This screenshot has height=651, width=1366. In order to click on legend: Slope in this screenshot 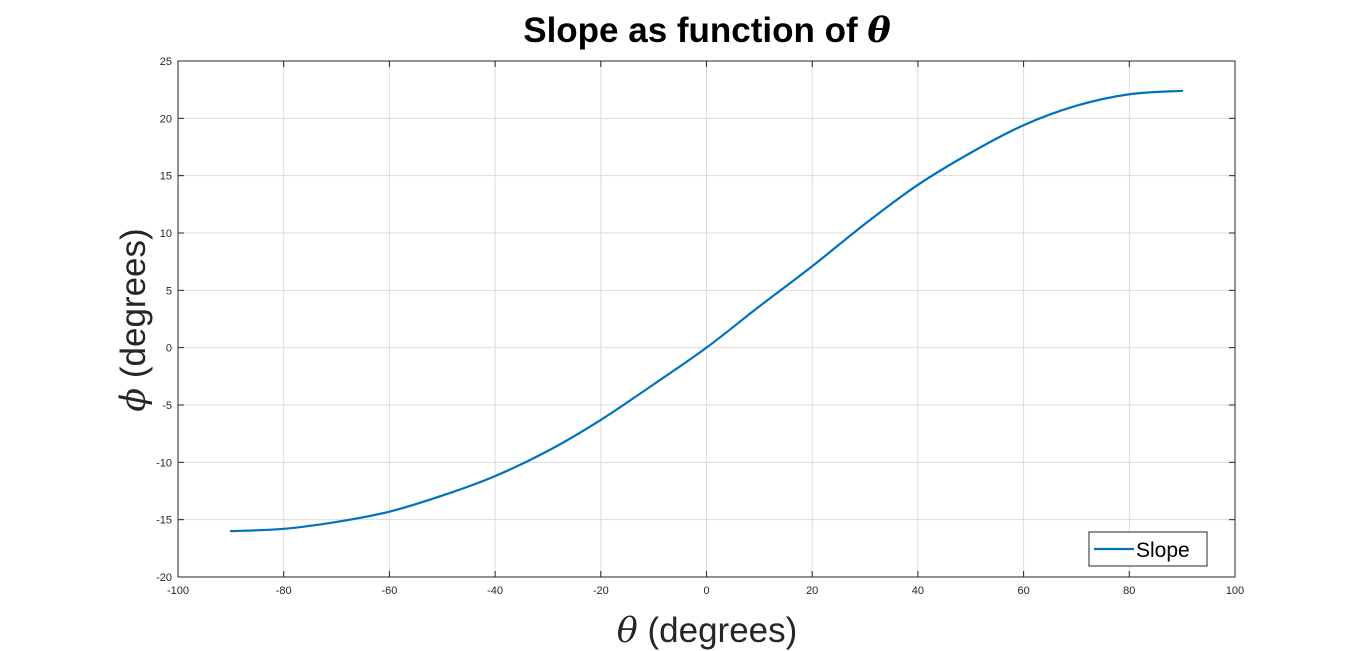, I will do `click(1148, 549)`.